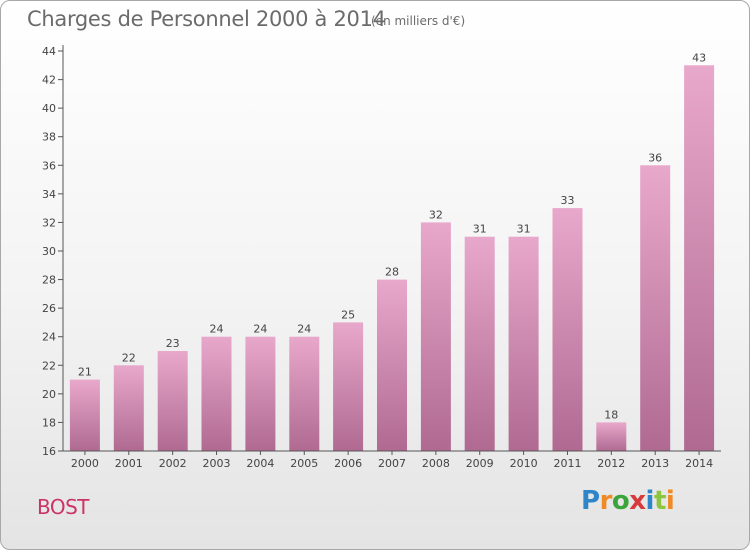 This screenshot has width=750, height=550. What do you see at coordinates (173, 463) in the screenshot?
I see `x-tick-label: 2002` at bounding box center [173, 463].